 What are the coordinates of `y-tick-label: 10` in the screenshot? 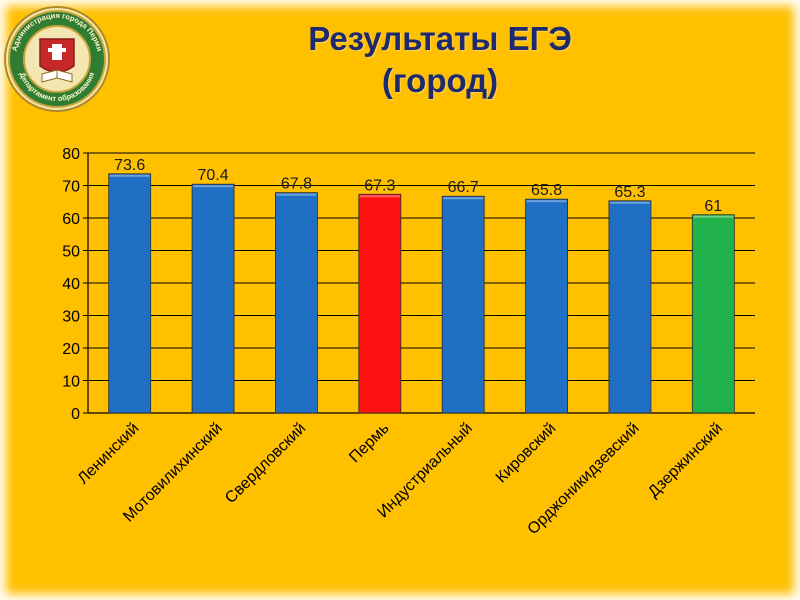 It's located at (71, 382).